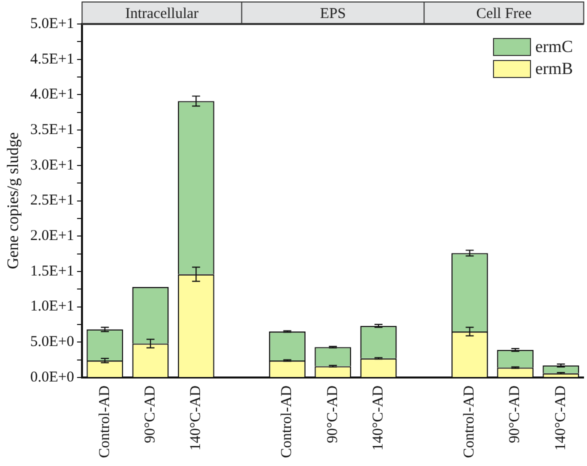 The height and width of the screenshot is (466, 587). I want to click on y-tick-label: 2.5E+1, so click(52, 200).